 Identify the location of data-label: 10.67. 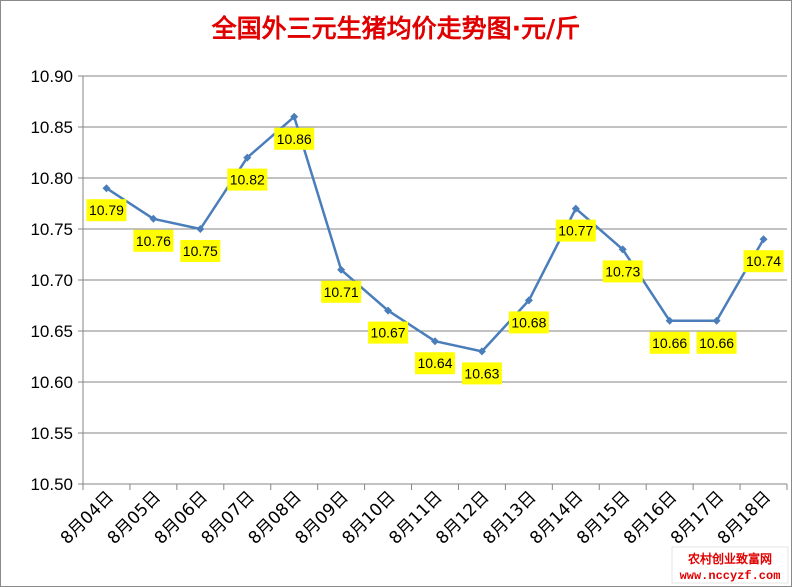
(388, 333).